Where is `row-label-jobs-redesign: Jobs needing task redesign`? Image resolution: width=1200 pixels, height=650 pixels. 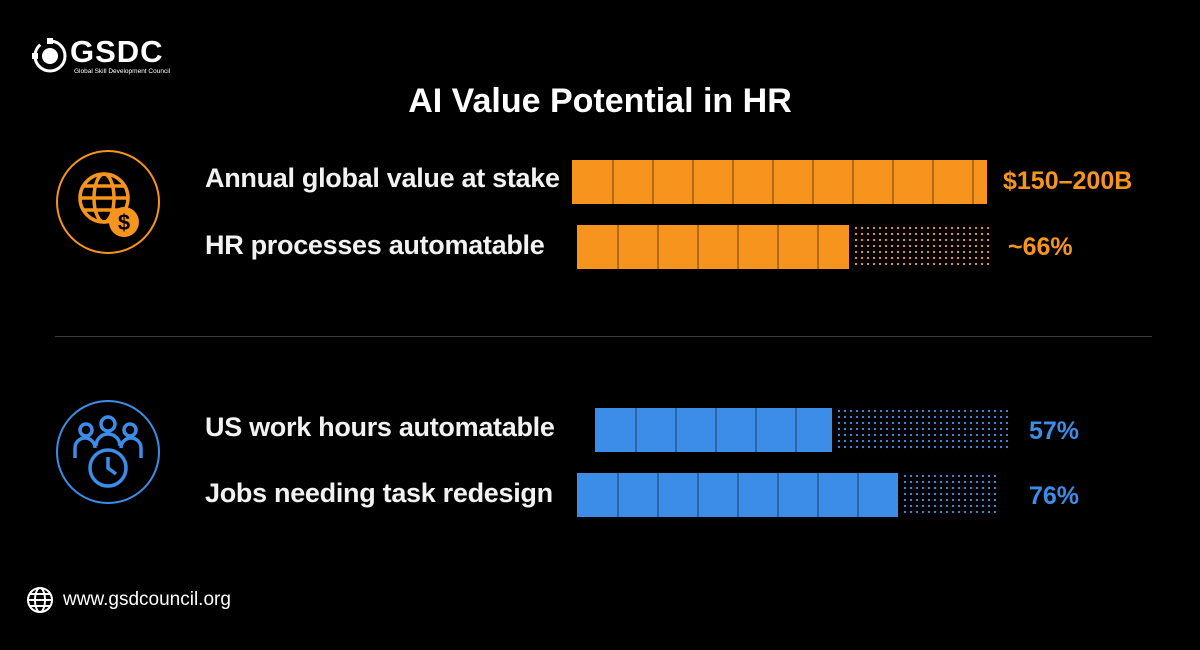 row-label-jobs-redesign: Jobs needing task redesign is located at coordinates (379, 493).